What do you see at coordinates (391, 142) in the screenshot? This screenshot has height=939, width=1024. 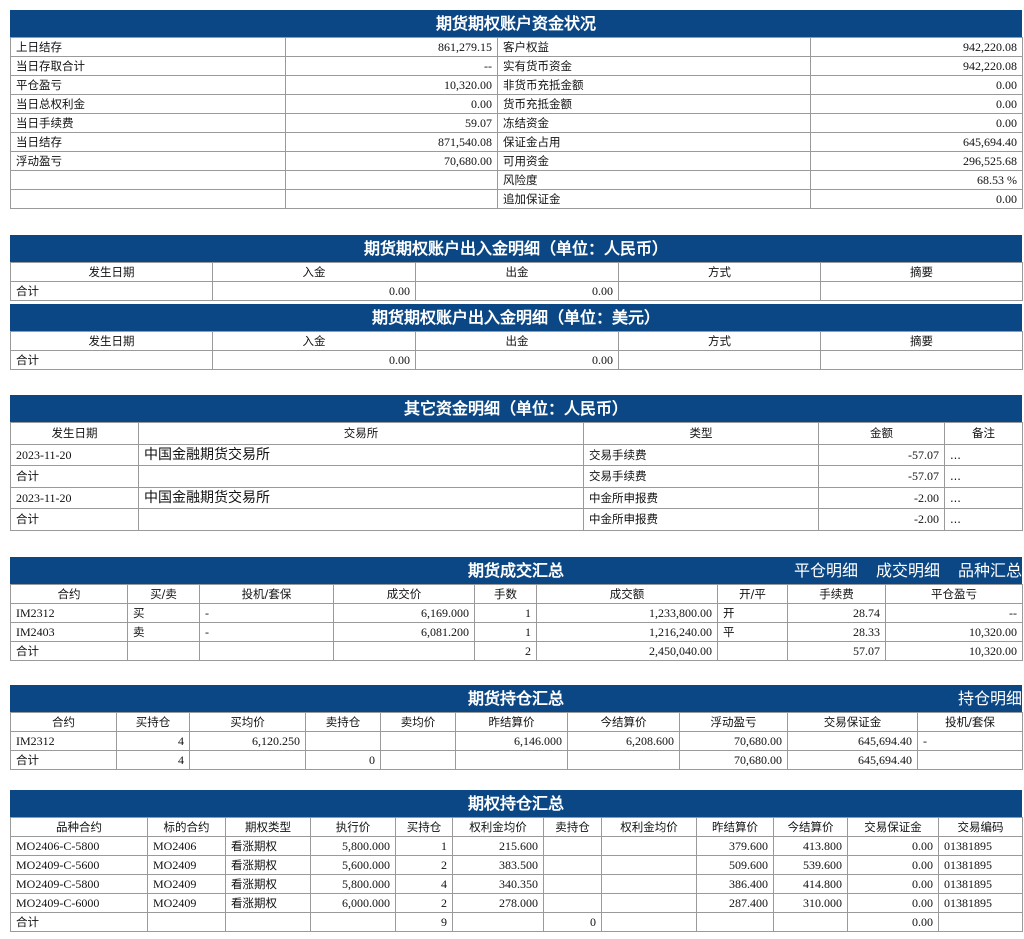 I see `table-cell: 871,540.08` at bounding box center [391, 142].